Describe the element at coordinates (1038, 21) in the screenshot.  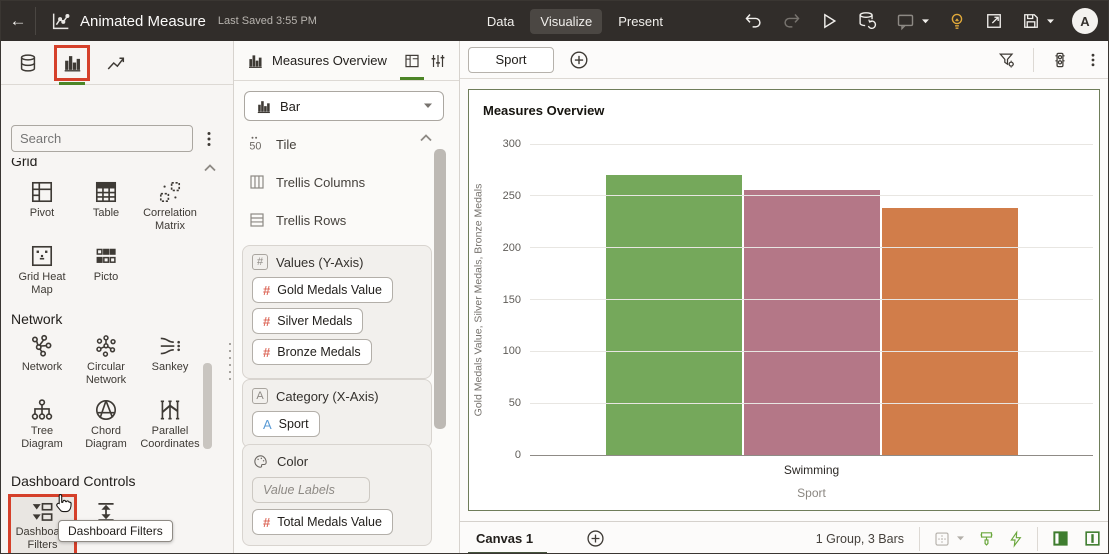
I see `save-icon` at that location.